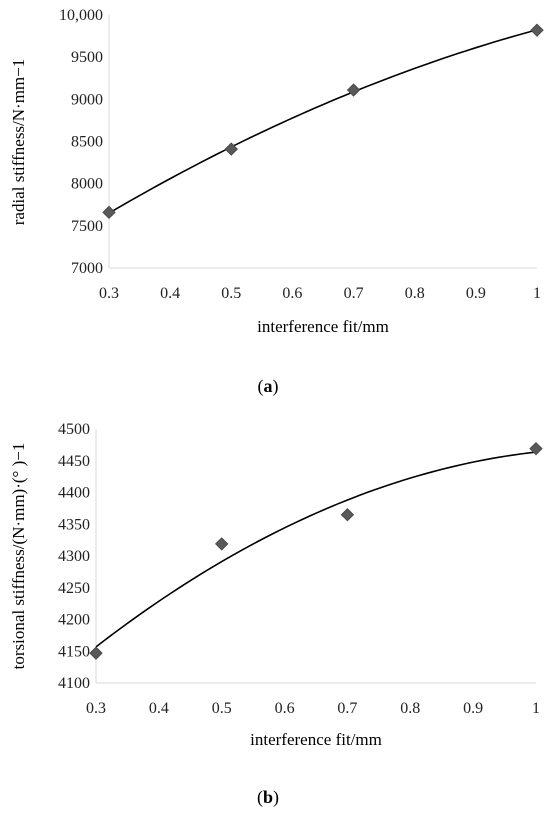  Describe the element at coordinates (74, 620) in the screenshot. I see `y-tick-label: 4200` at that location.